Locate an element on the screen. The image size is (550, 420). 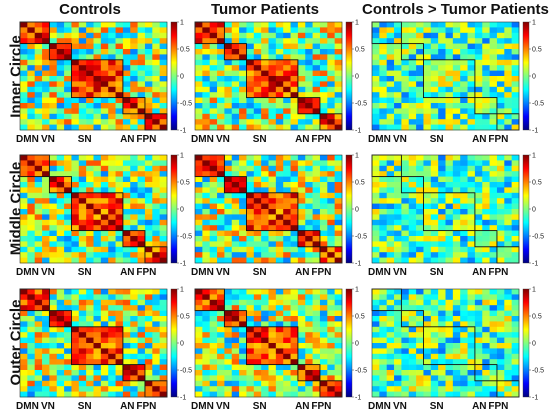
colorbar is located at coordinates (349, 209).